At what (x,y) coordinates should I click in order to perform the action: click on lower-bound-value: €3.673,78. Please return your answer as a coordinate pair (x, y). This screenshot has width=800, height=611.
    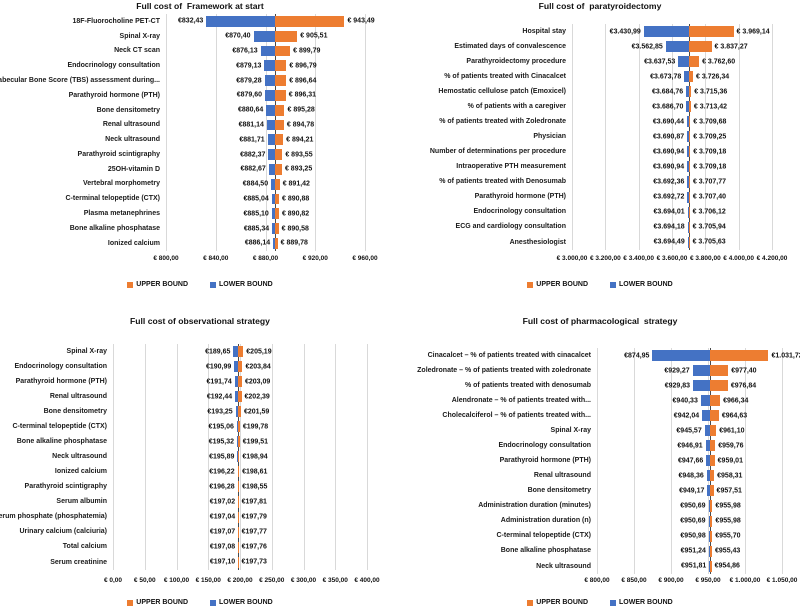
    Looking at the image, I should click on (666, 77).